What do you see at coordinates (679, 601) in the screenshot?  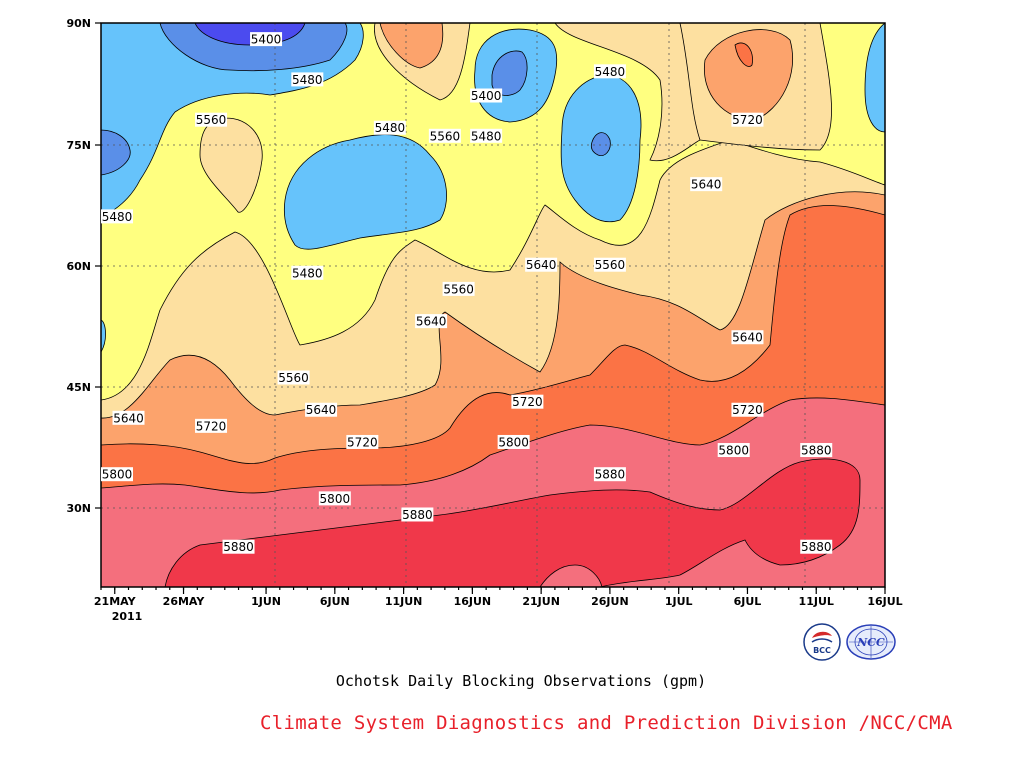 I see `x-tick-label: 1JUL` at bounding box center [679, 601].